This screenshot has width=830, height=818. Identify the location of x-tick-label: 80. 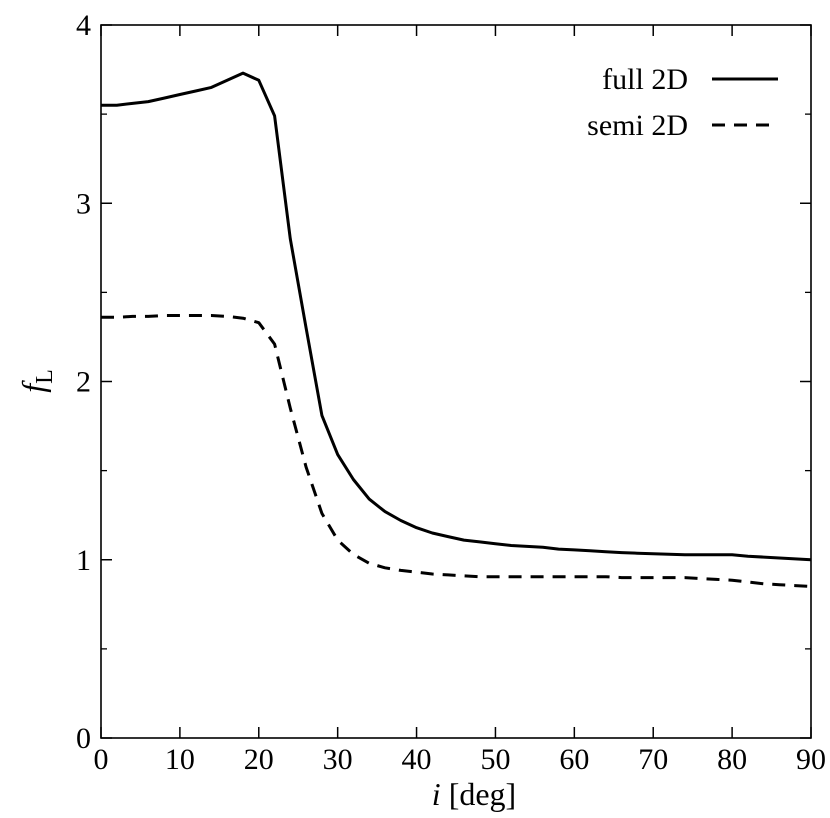
(732, 759).